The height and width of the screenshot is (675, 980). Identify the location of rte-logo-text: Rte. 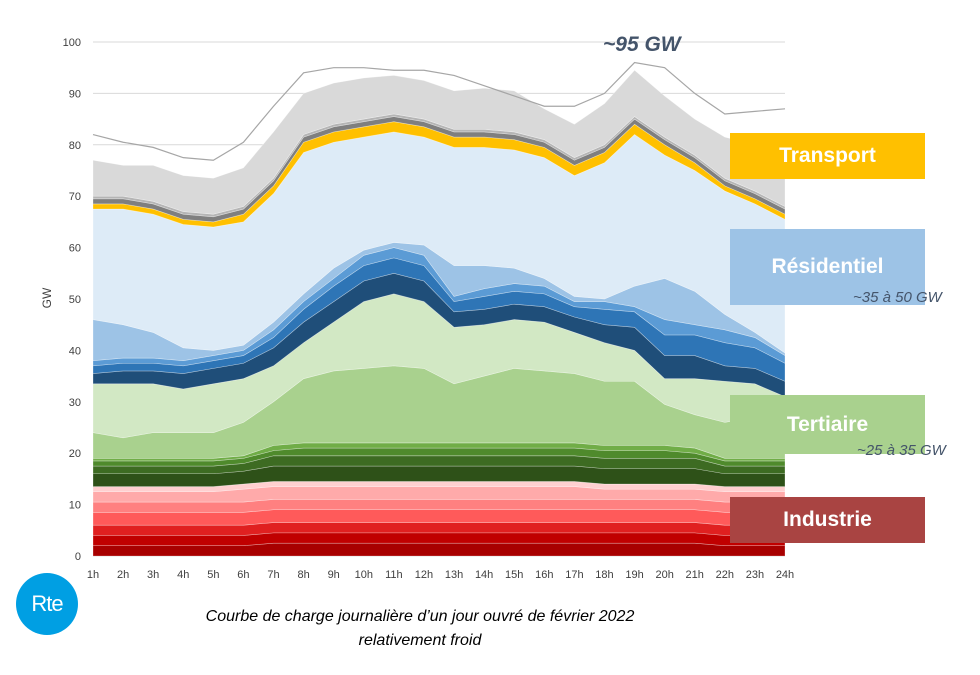
(47, 603).